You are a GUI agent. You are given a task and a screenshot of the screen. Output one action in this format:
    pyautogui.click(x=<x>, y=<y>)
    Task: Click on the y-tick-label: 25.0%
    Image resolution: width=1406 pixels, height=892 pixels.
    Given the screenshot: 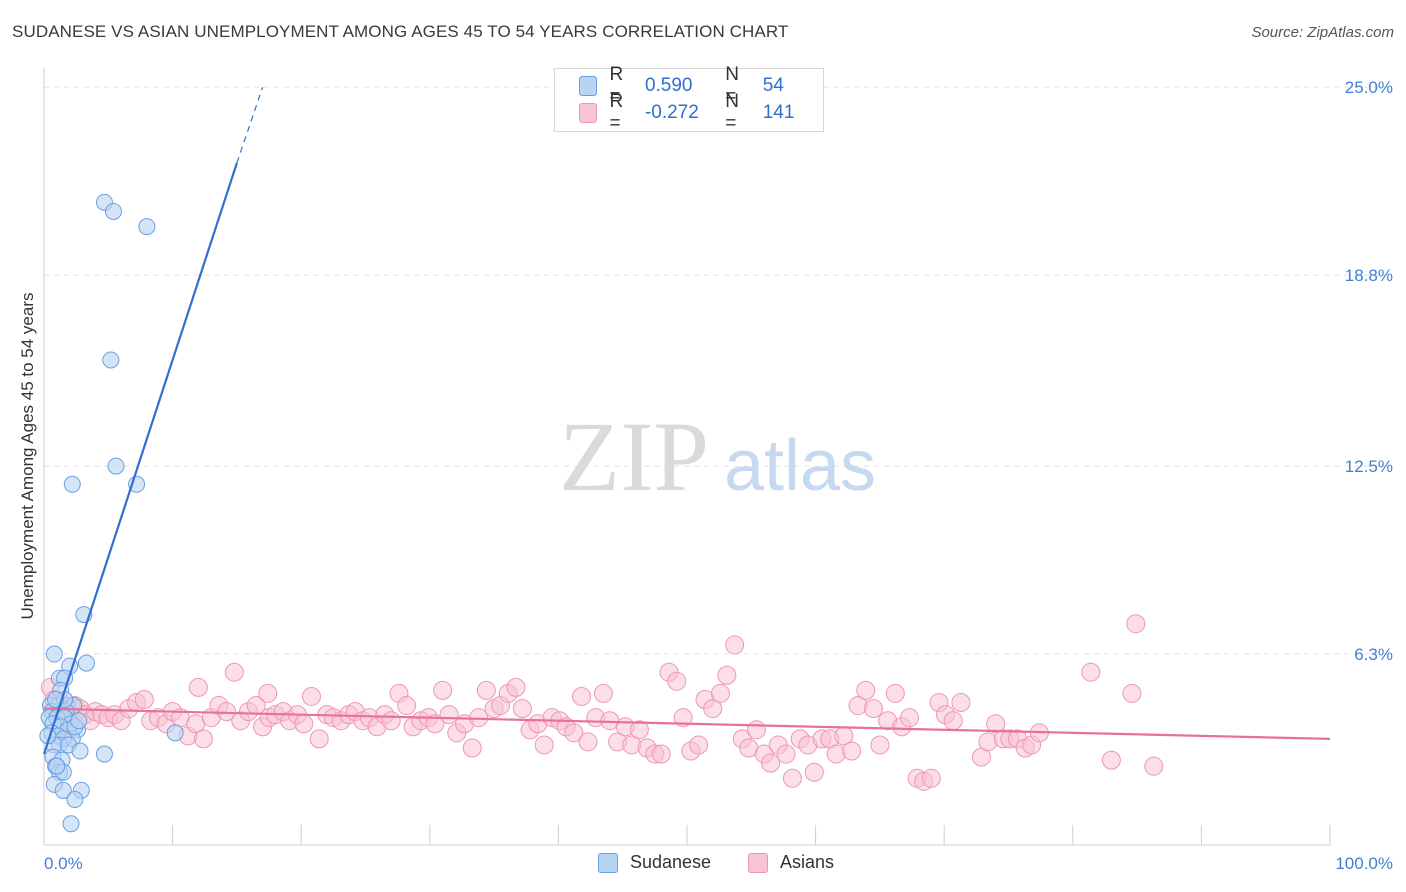 What is the action you would take?
    pyautogui.click(x=1369, y=87)
    